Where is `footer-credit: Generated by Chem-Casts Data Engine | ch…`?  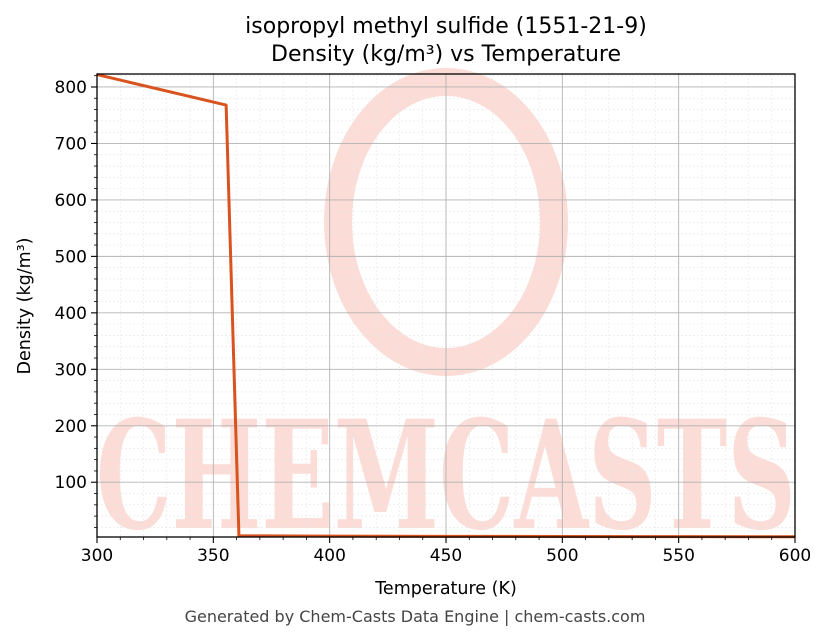 footer-credit: Generated by Chem-Casts Data Engine | ch… is located at coordinates (415, 616).